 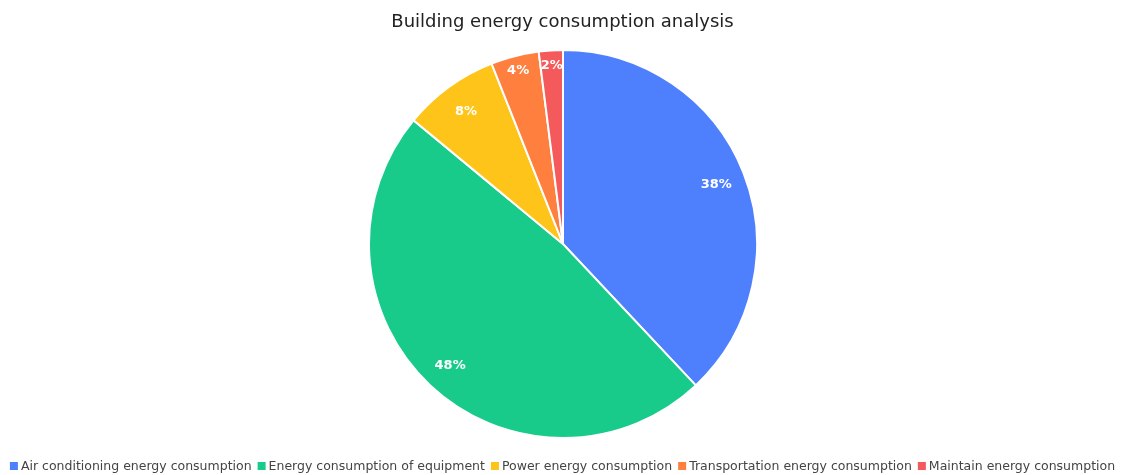 What do you see at coordinates (800, 466) in the screenshot?
I see `legend-label: Transportation energy consumption` at bounding box center [800, 466].